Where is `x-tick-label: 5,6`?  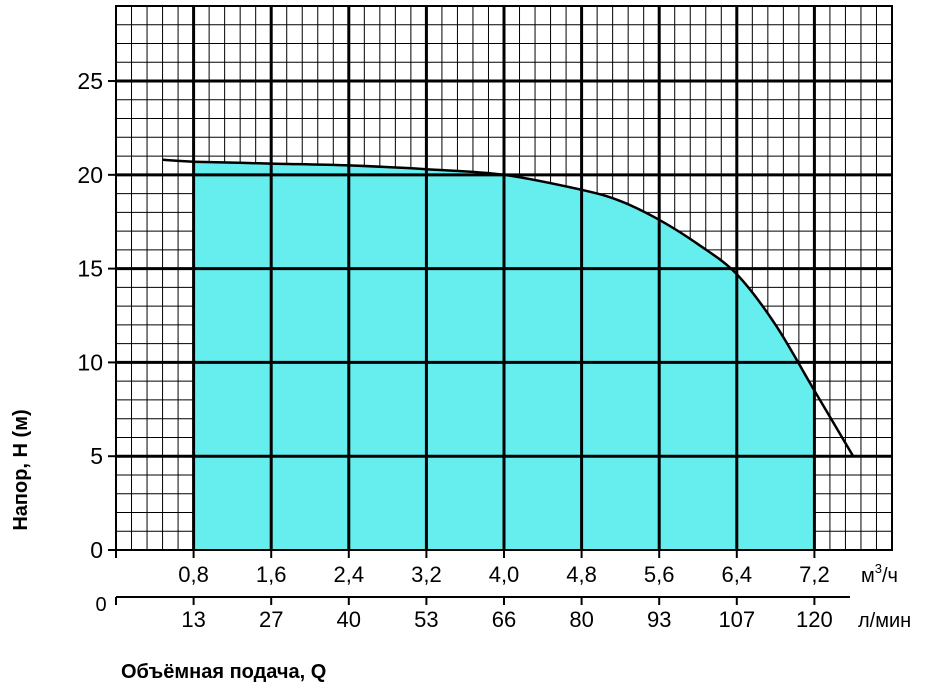 x-tick-label: 5,6 is located at coordinates (659, 574).